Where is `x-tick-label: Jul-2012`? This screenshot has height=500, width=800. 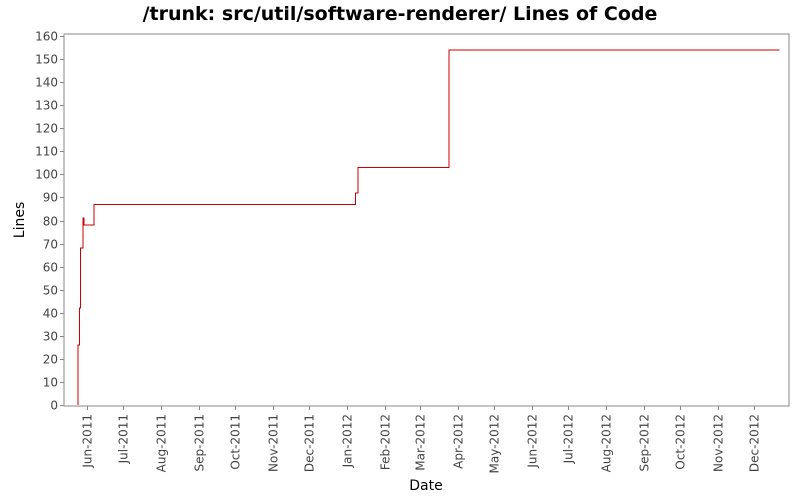
x-tick-label: Jul-2012 is located at coordinates (569, 439).